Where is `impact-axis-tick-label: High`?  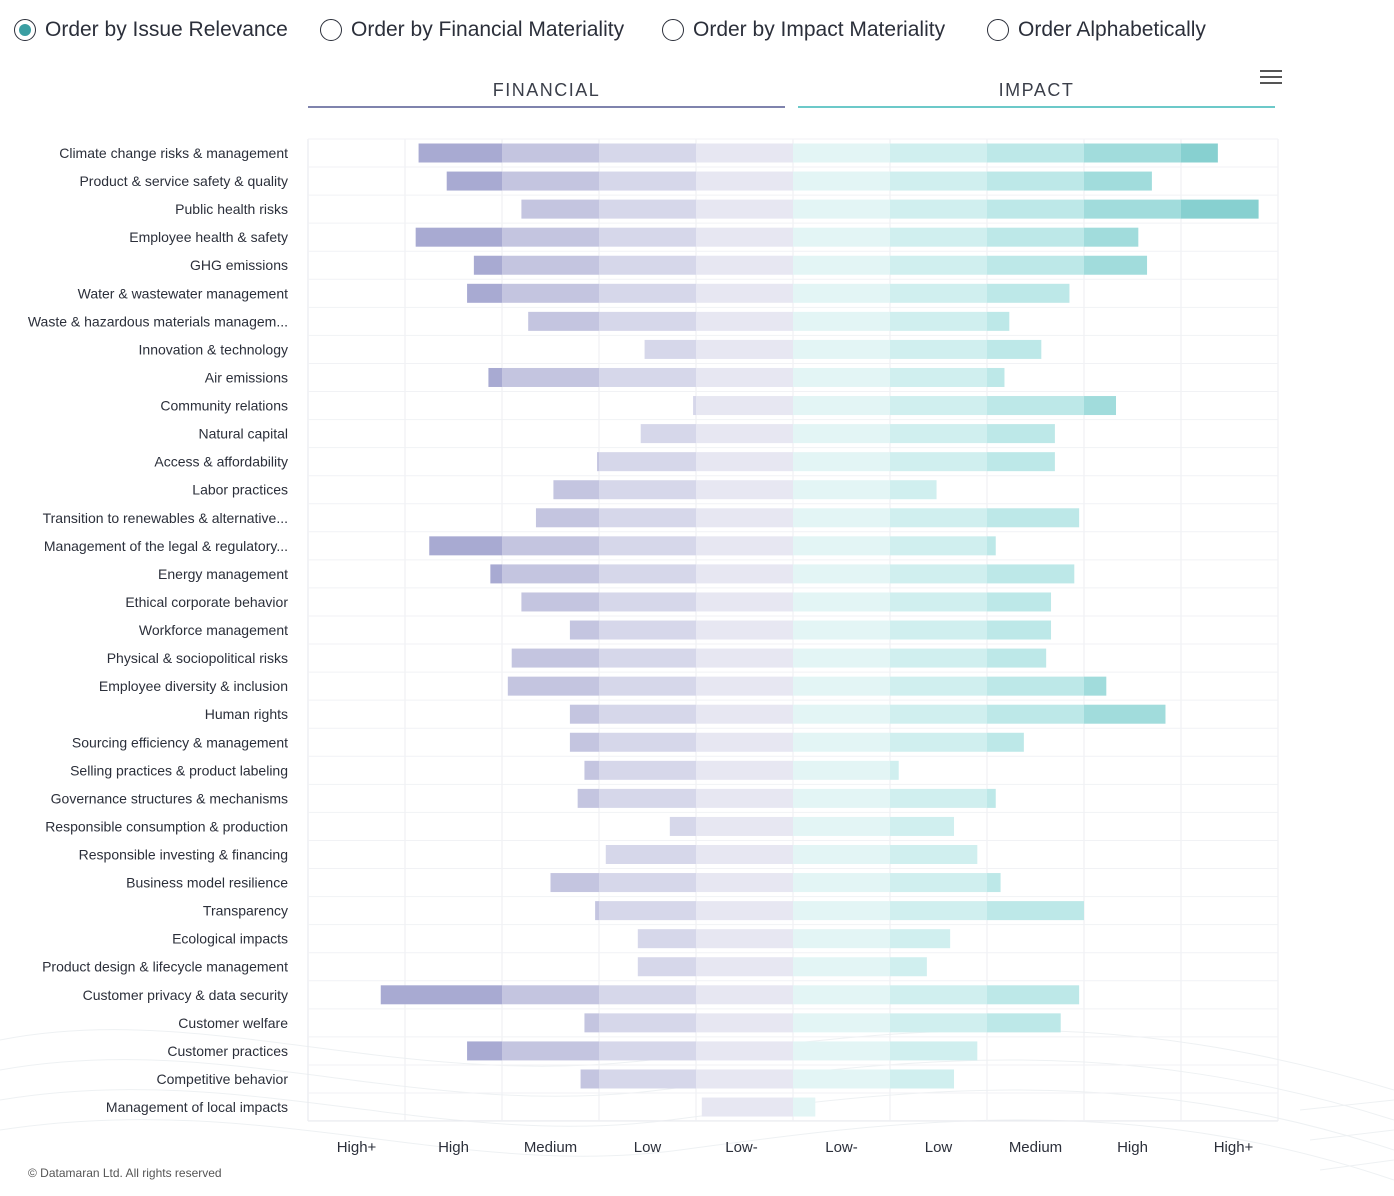
impact-axis-tick-label: High is located at coordinates (1132, 1147).